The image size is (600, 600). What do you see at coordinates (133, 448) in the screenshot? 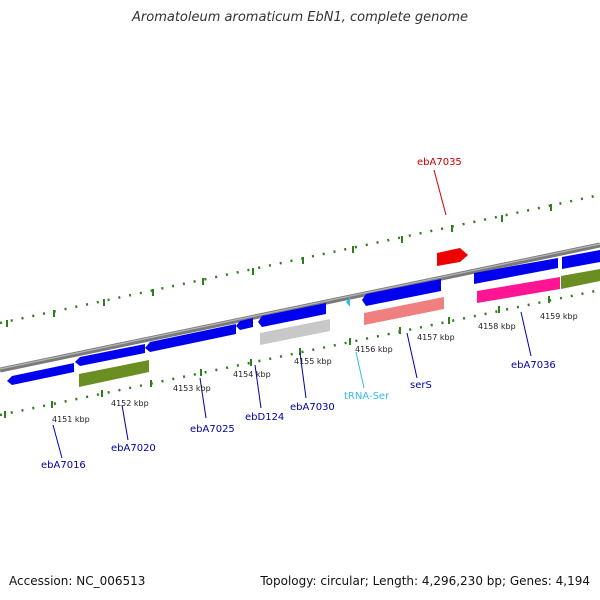
I see `gene-label-ebA7020: ebA7020` at bounding box center [133, 448].